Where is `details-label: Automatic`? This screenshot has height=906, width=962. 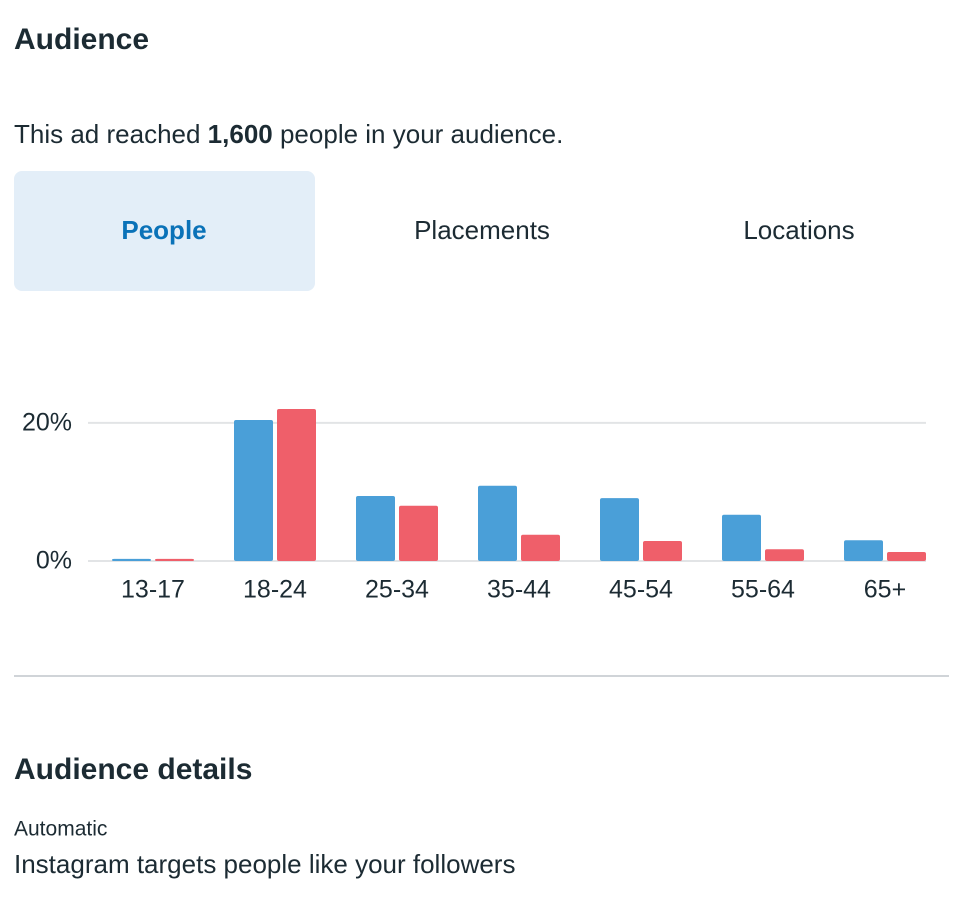 details-label: Automatic is located at coordinates (60, 829).